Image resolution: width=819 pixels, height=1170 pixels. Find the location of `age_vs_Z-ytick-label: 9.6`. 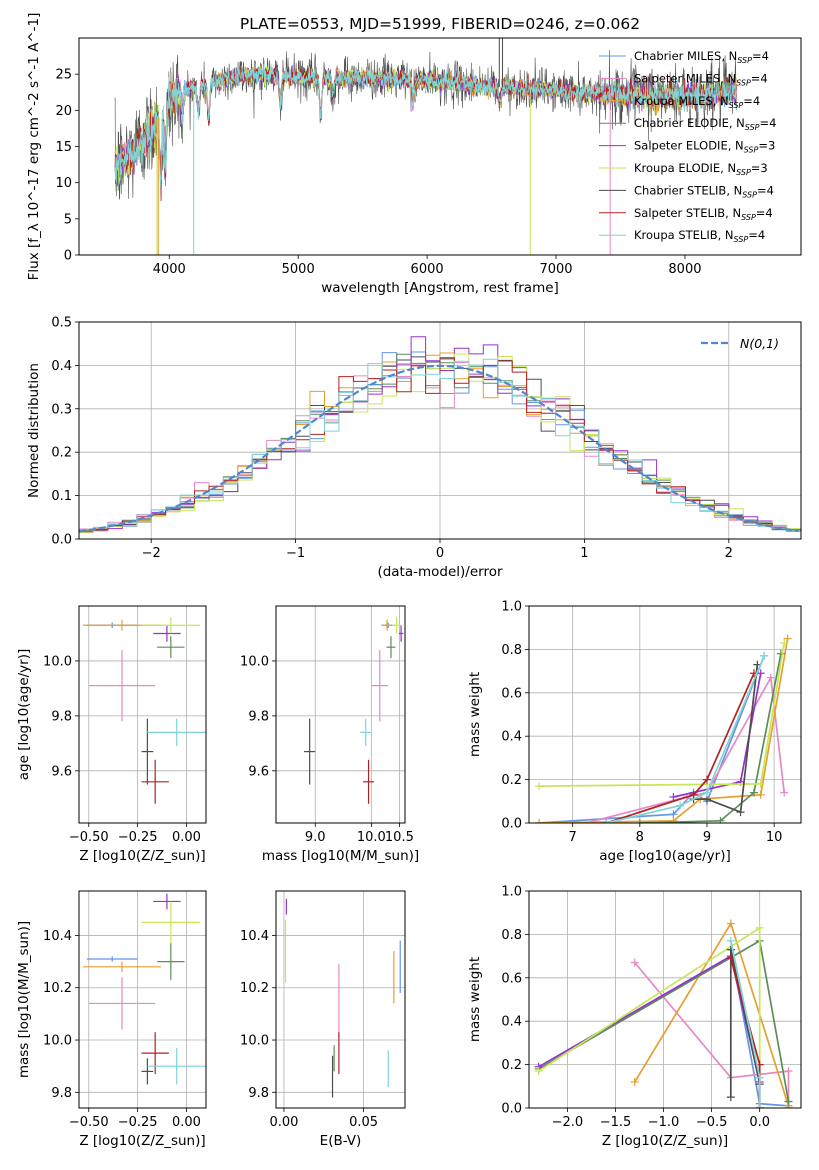

age_vs_Z-ytick-label: 9.6 is located at coordinates (61, 771).